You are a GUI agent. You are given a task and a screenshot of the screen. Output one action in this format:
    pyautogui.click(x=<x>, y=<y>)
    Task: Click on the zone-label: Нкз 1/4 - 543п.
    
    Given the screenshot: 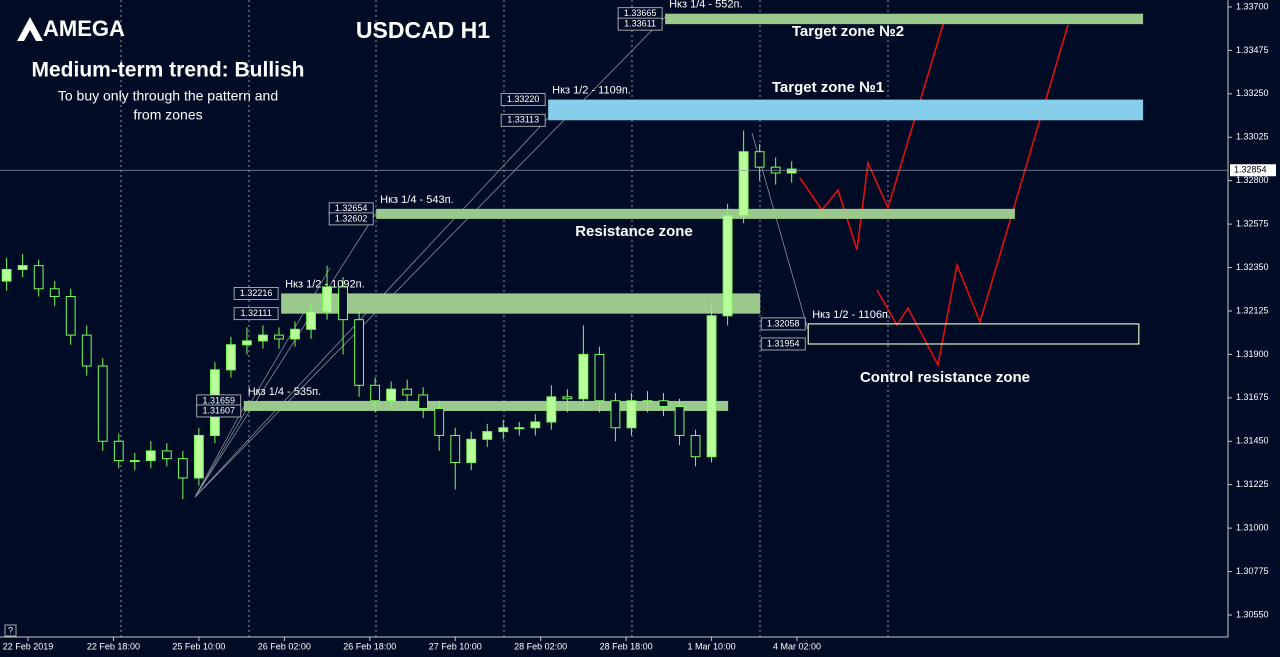 What is the action you would take?
    pyautogui.click(x=416, y=200)
    